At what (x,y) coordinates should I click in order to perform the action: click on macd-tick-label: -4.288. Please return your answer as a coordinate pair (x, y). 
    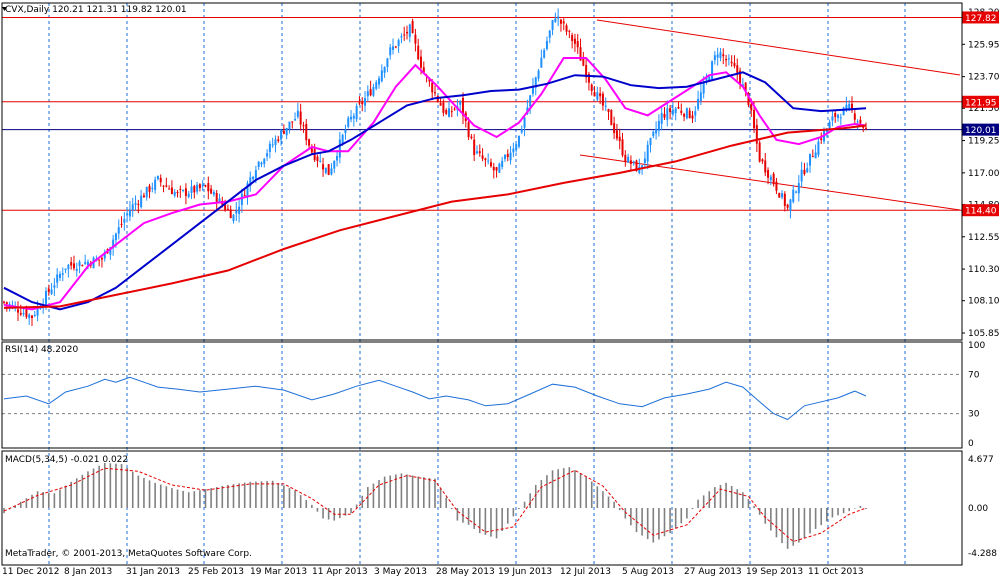
    Looking at the image, I should click on (982, 554).